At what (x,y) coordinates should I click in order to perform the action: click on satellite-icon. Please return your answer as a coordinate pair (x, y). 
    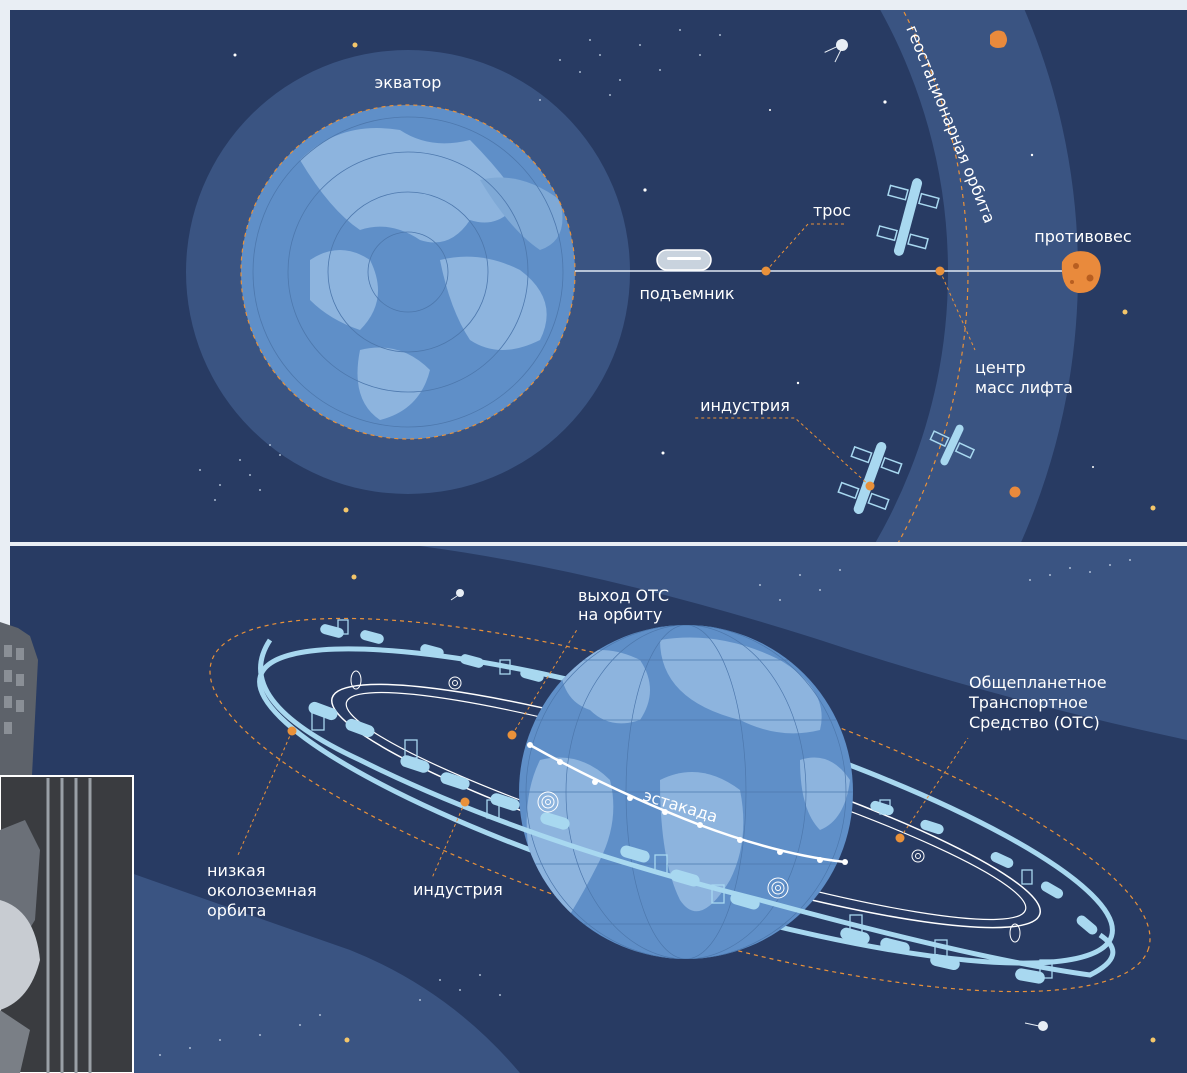
    Looking at the image, I should click on (836, 51).